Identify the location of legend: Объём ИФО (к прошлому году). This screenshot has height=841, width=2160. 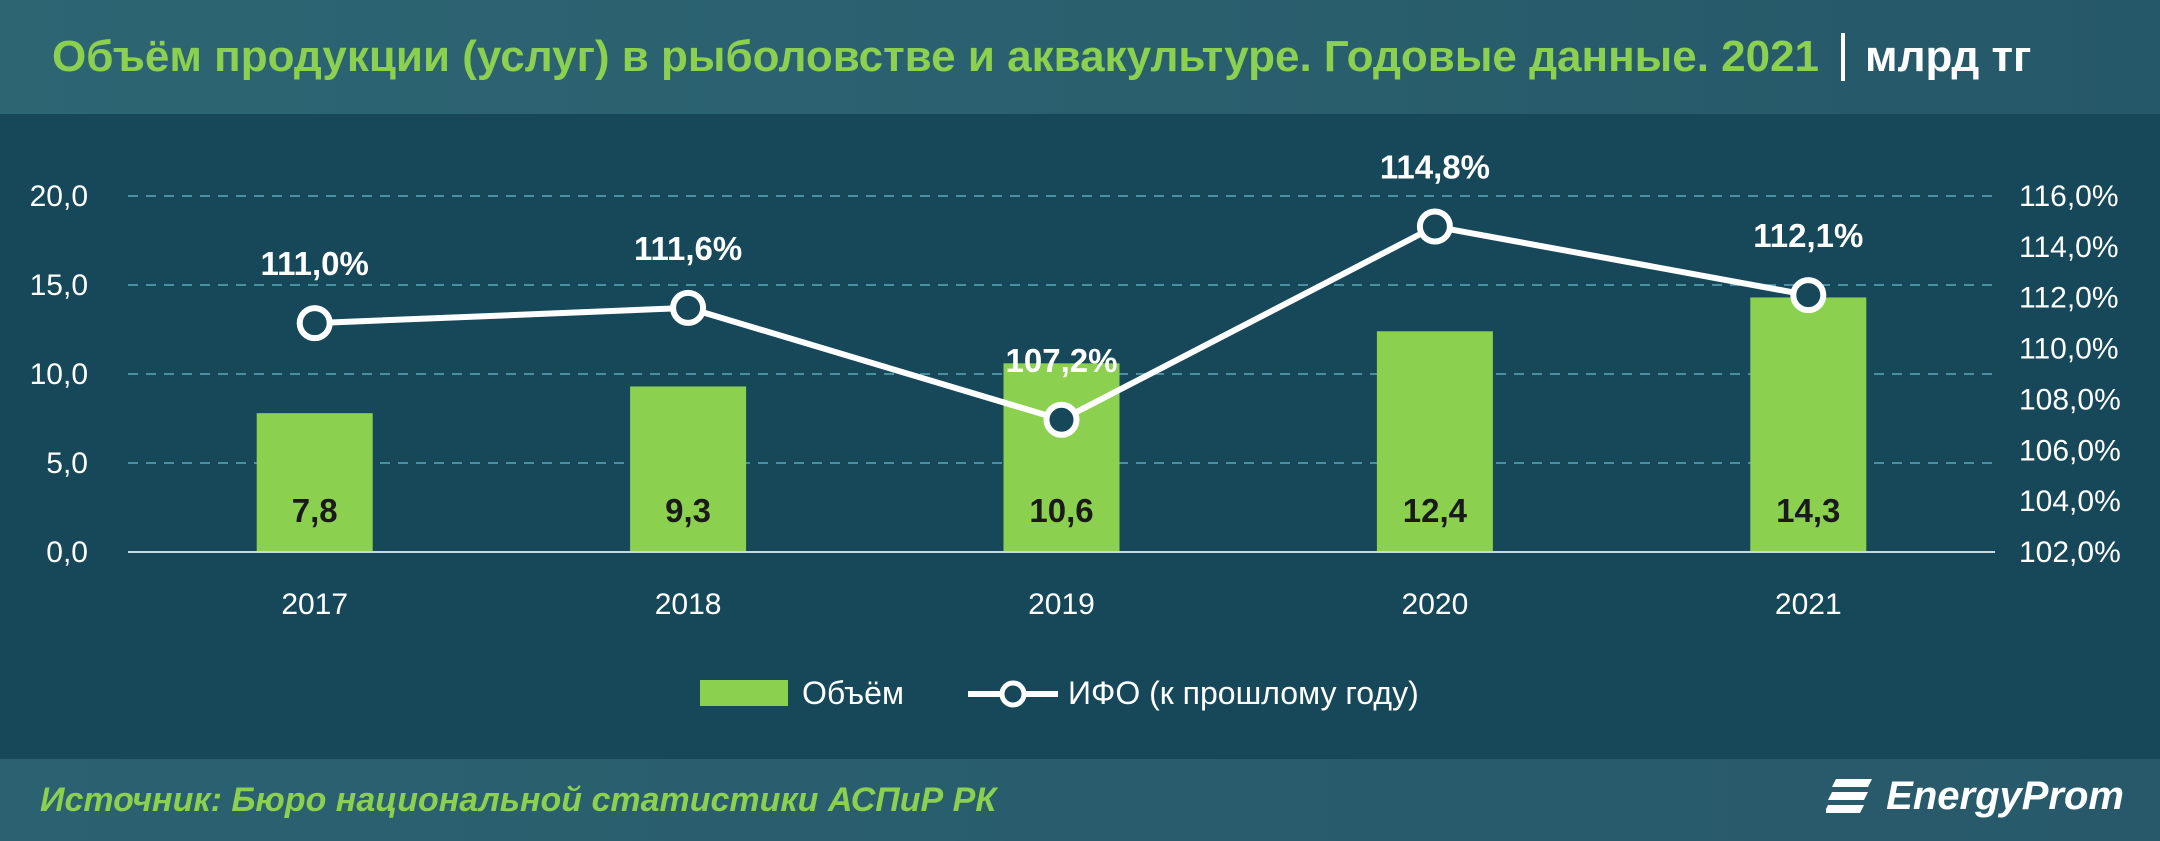
(1059, 693).